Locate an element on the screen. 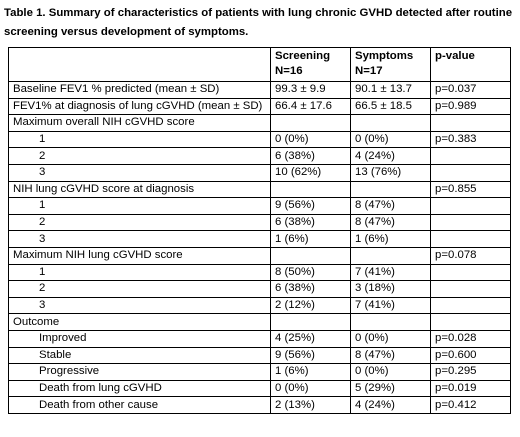  header-screening: Screening N=16 is located at coordinates (310, 64).